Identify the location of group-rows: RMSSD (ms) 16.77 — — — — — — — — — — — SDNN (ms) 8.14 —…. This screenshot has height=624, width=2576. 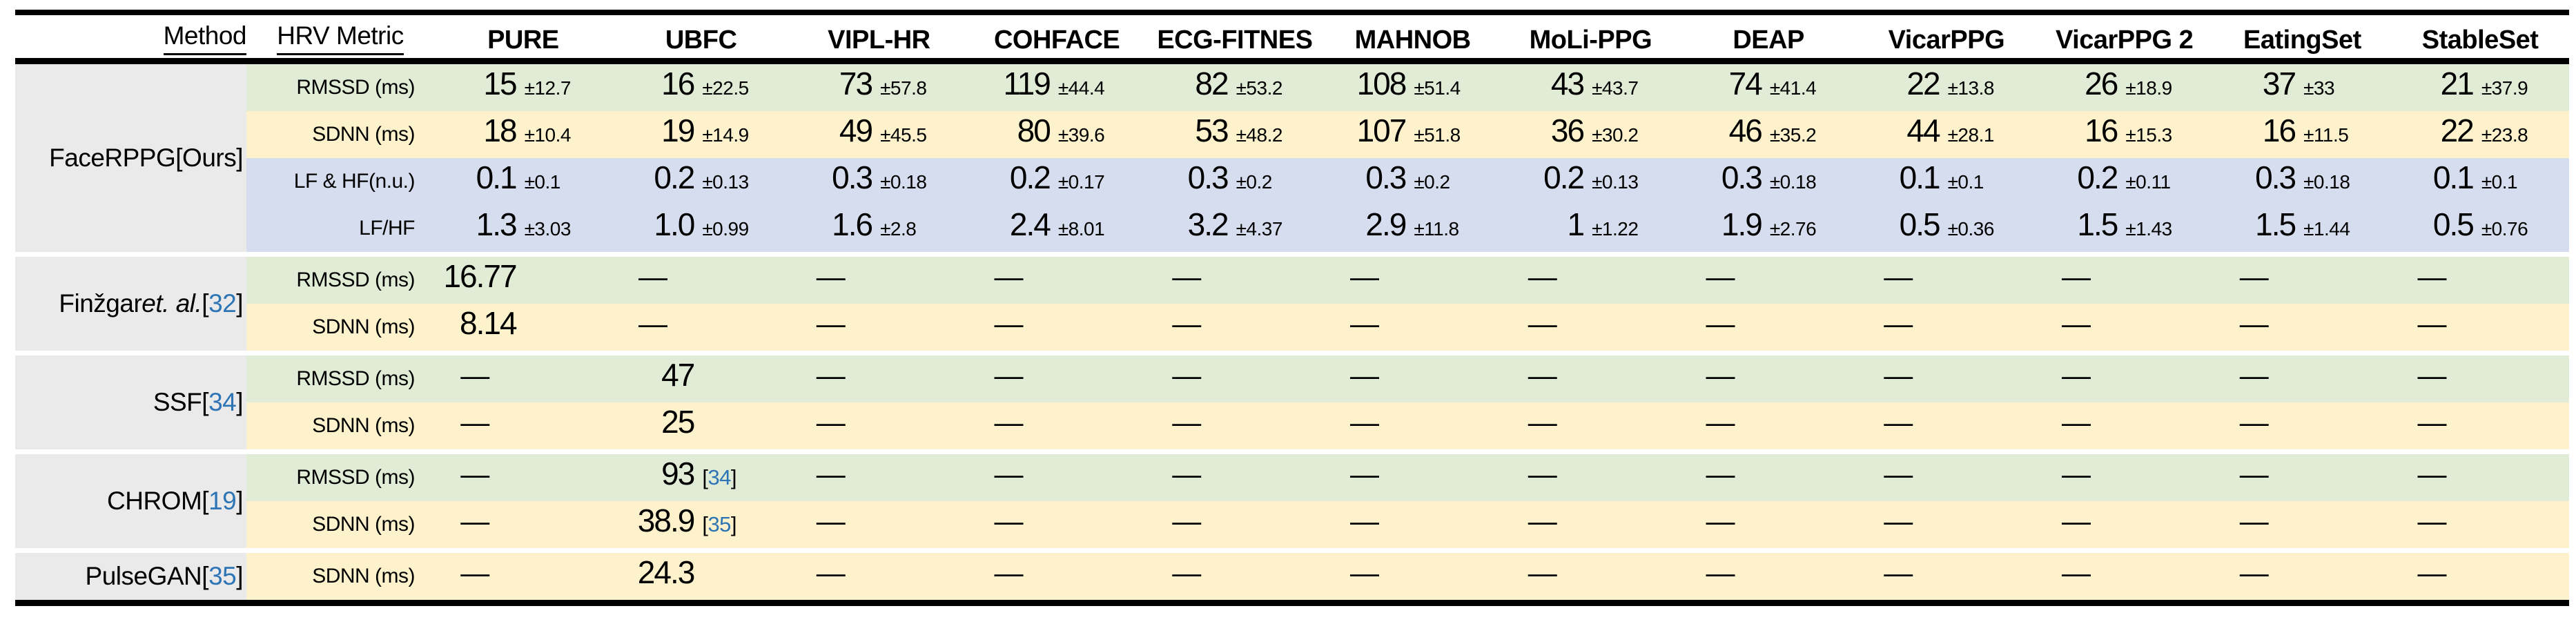
(1407, 304).